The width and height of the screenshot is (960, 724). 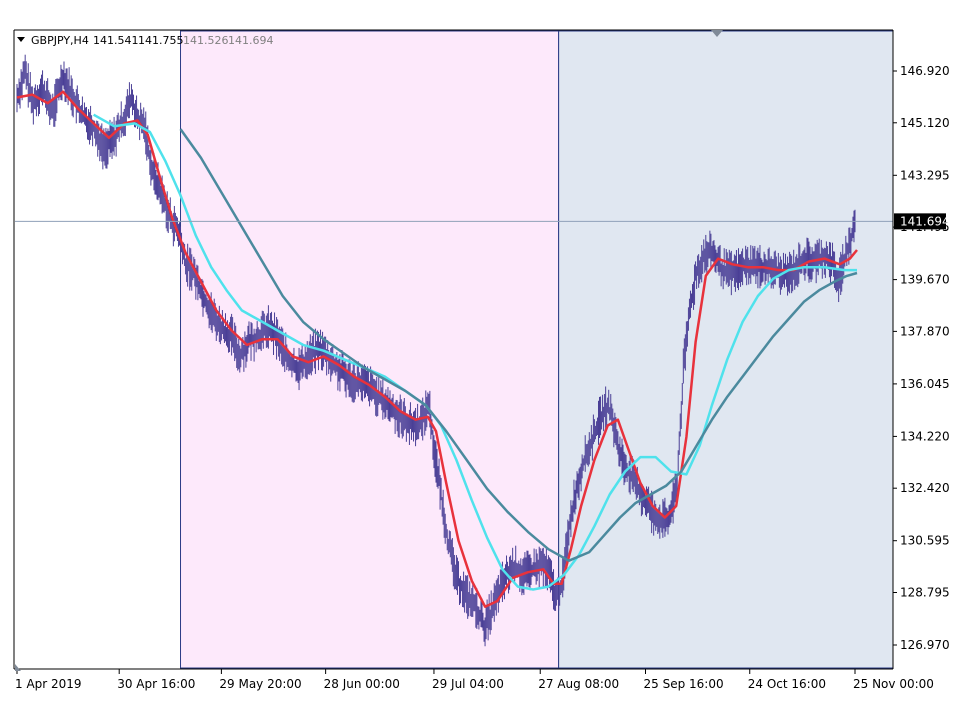 What do you see at coordinates (468, 684) in the screenshot?
I see `x-tick-label: 29 Jul 04:00` at bounding box center [468, 684].